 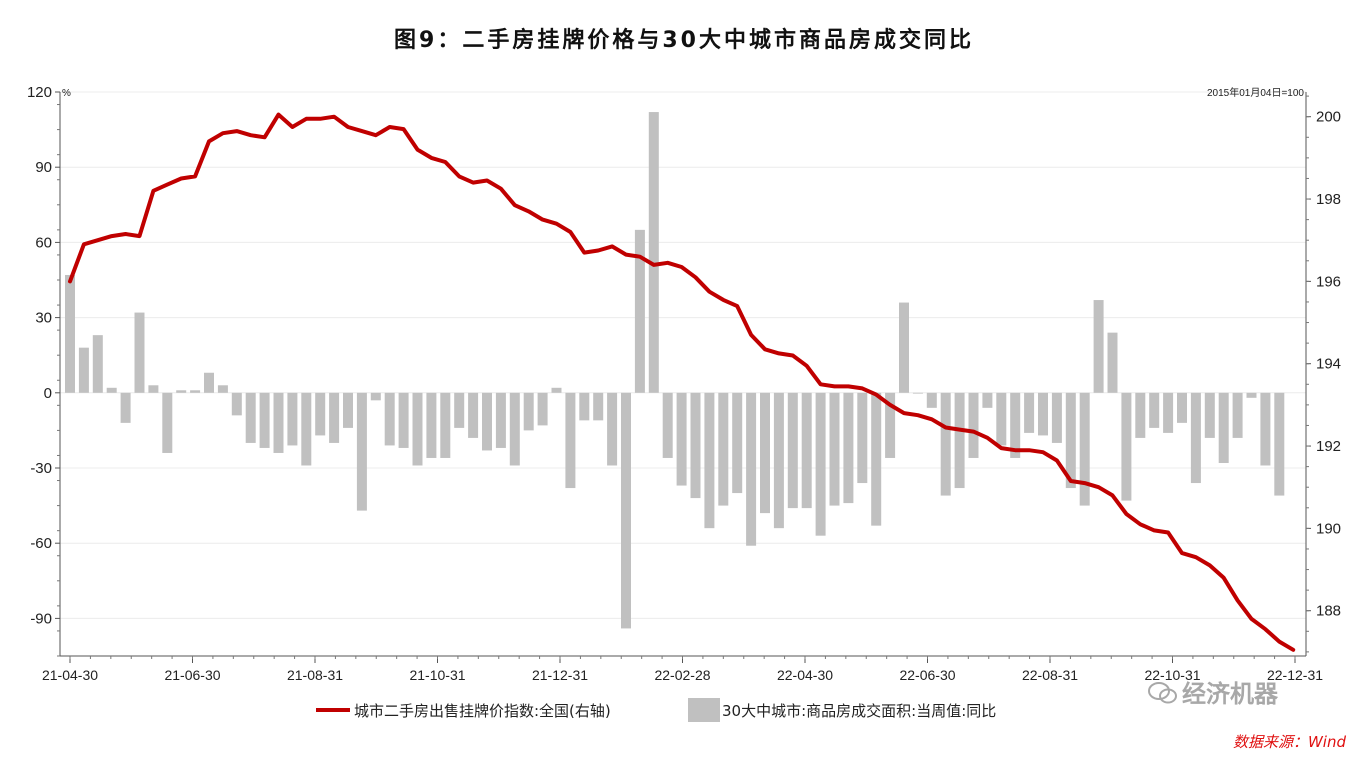 I want to click on left-axis-unit: %, so click(x=66, y=93).